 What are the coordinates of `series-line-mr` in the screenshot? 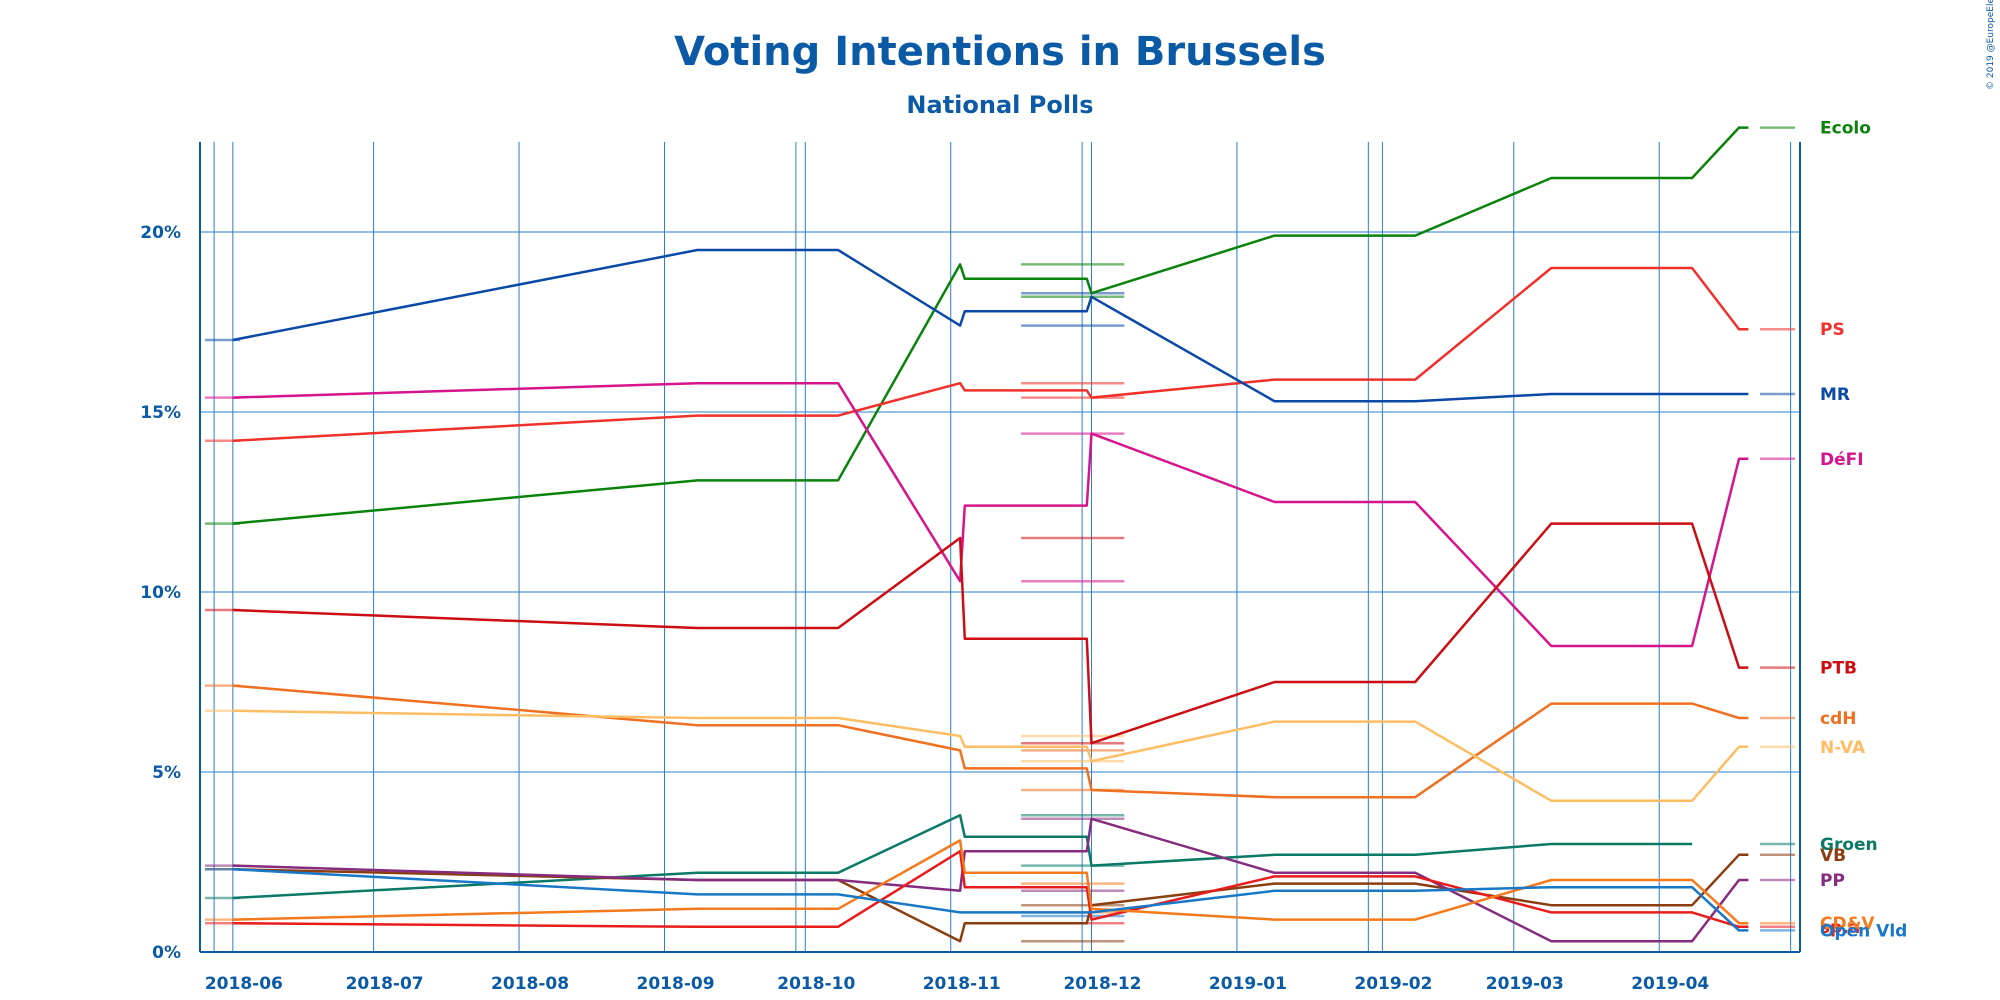 It's located at (990, 325).